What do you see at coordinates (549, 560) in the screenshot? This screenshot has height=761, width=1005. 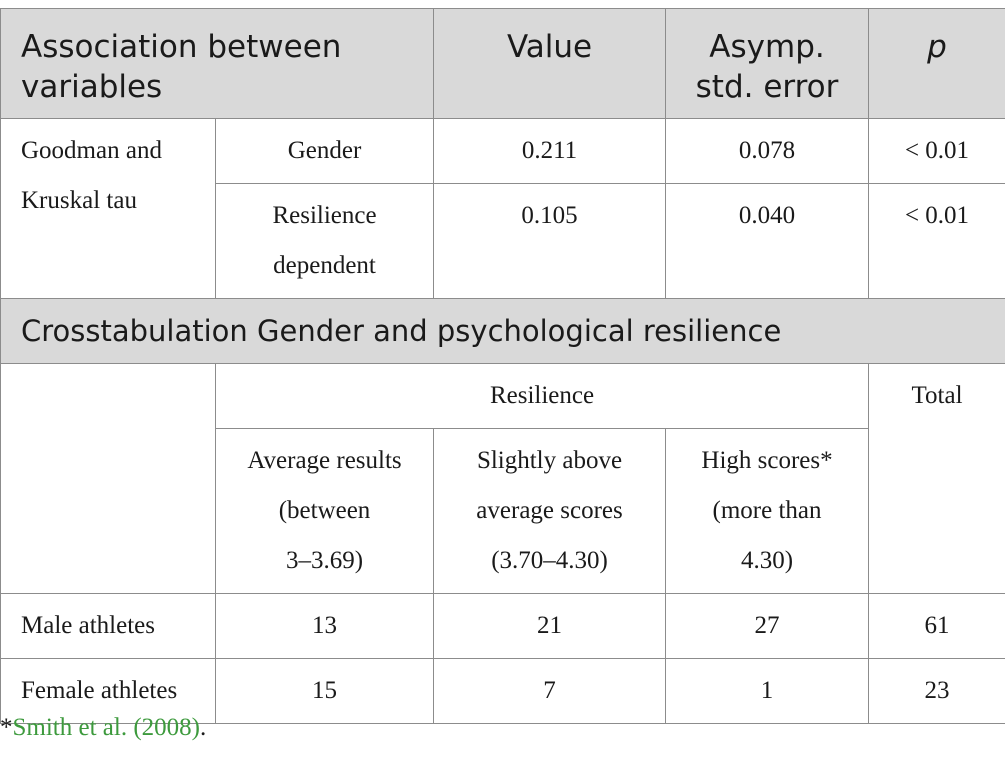 I see `category-slightly-above-line3: (3.70–4.30)` at bounding box center [549, 560].